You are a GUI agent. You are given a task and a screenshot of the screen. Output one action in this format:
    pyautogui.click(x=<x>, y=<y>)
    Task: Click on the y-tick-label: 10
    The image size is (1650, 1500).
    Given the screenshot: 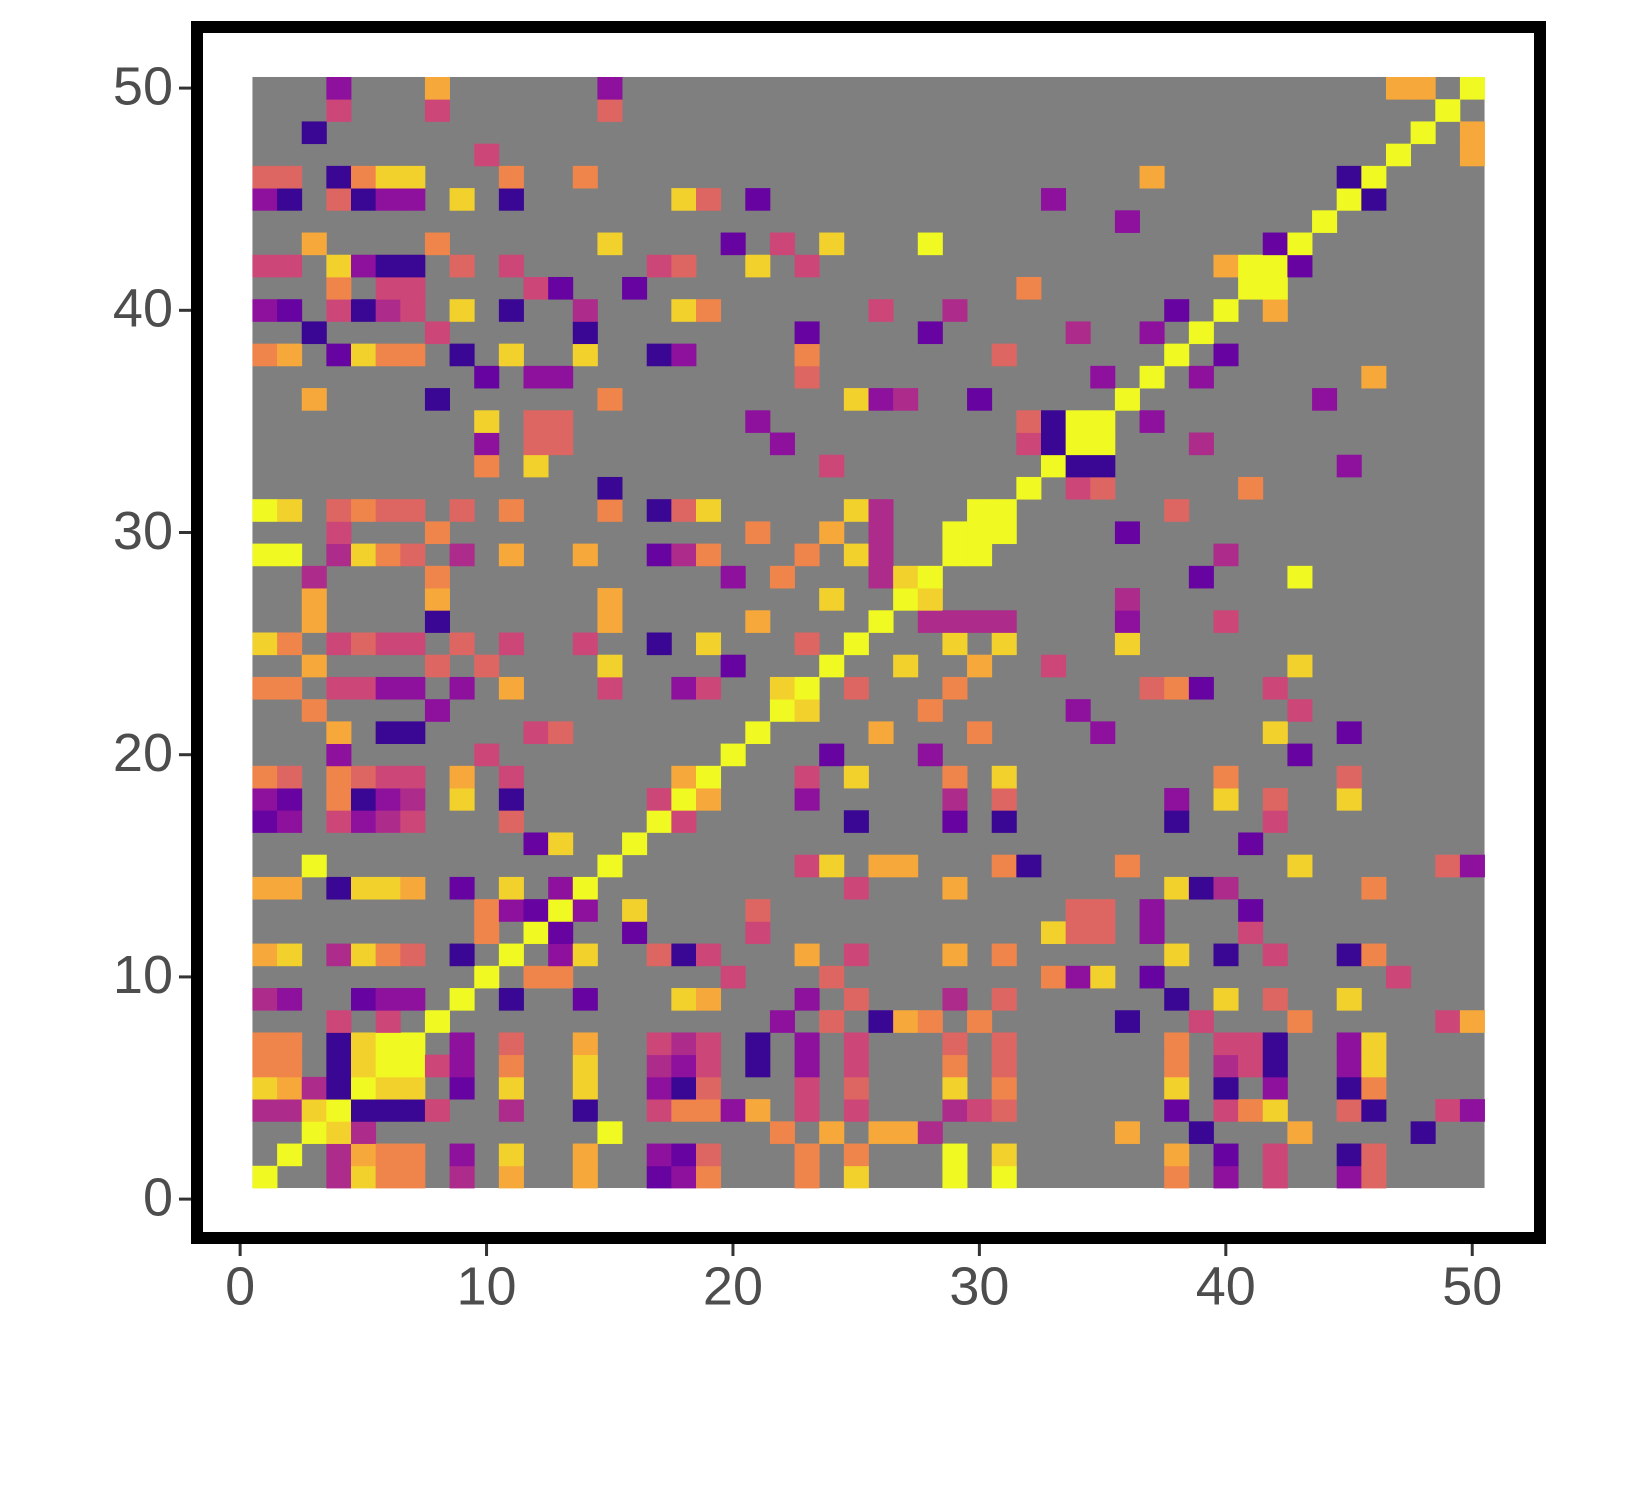 What is the action you would take?
    pyautogui.click(x=143, y=975)
    